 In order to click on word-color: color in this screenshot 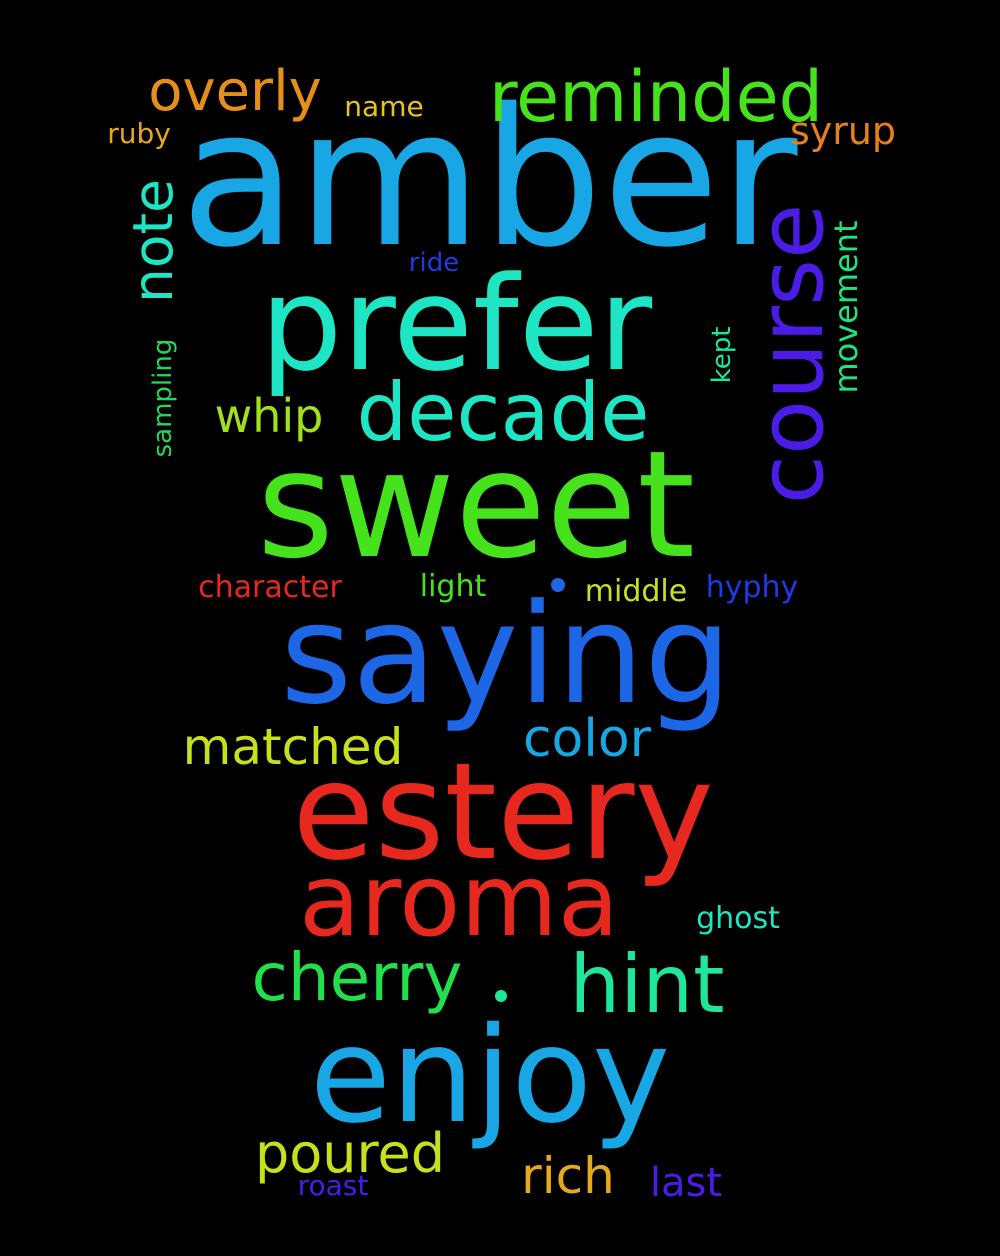, I will do `click(587, 739)`.